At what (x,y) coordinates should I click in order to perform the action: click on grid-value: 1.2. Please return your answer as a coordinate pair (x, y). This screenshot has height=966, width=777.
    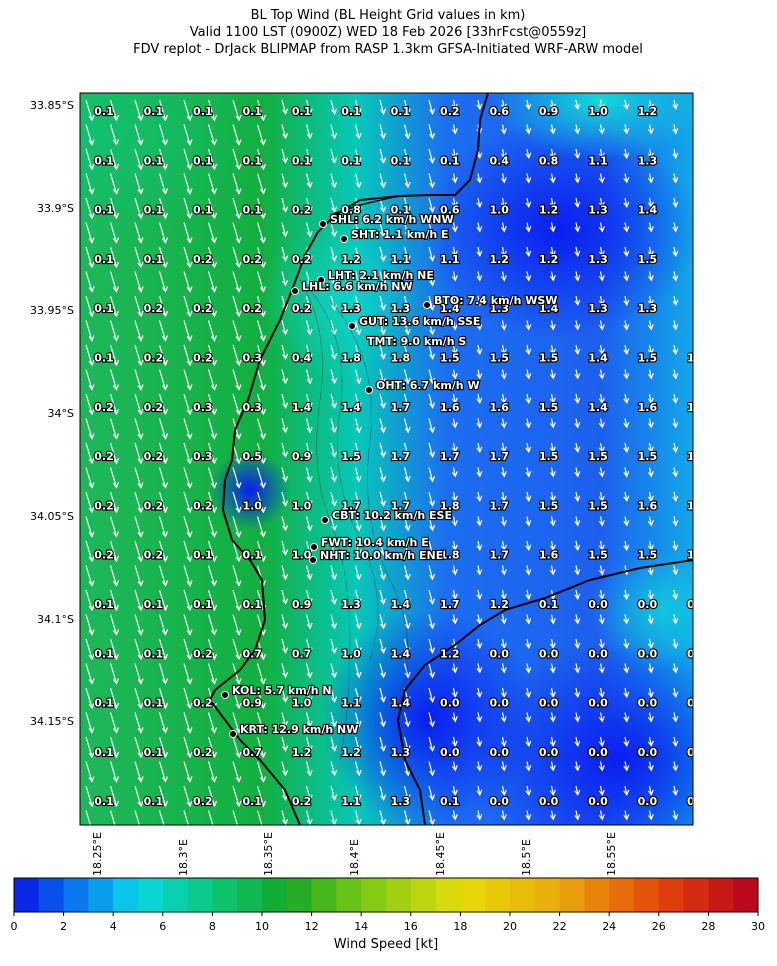
    Looking at the image, I should click on (351, 752).